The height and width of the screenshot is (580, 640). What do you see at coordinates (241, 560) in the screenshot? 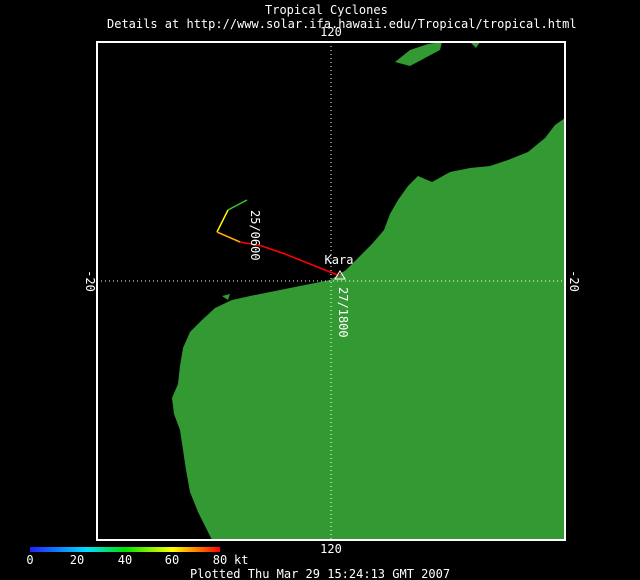
I see `legend-unit: kt` at bounding box center [241, 560].